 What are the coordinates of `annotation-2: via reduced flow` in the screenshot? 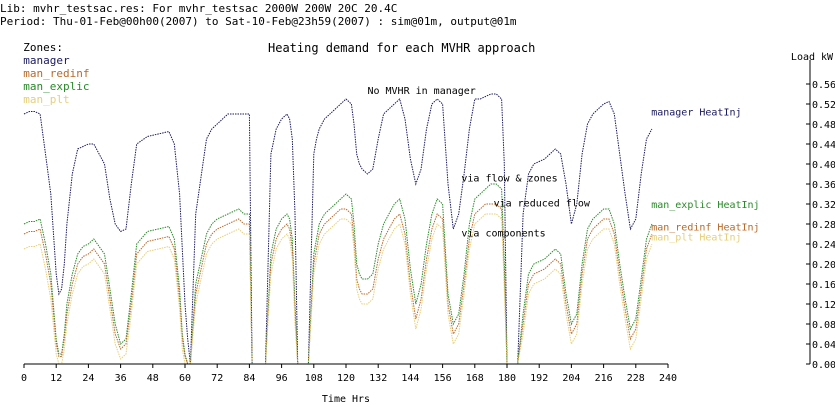 It's located at (542, 204).